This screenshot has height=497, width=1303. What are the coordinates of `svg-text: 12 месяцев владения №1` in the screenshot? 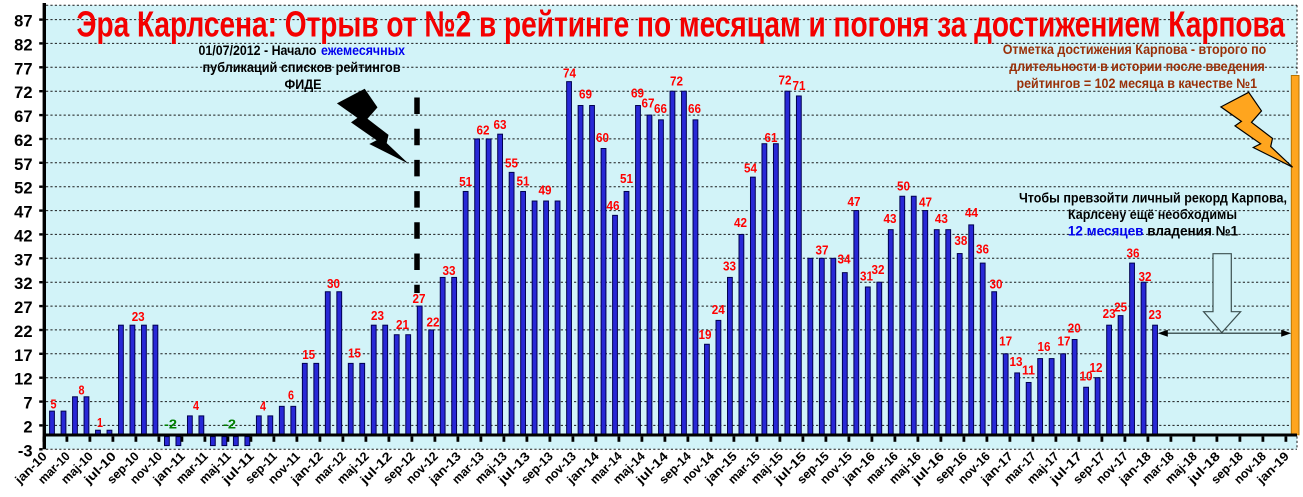 It's located at (1153, 231).